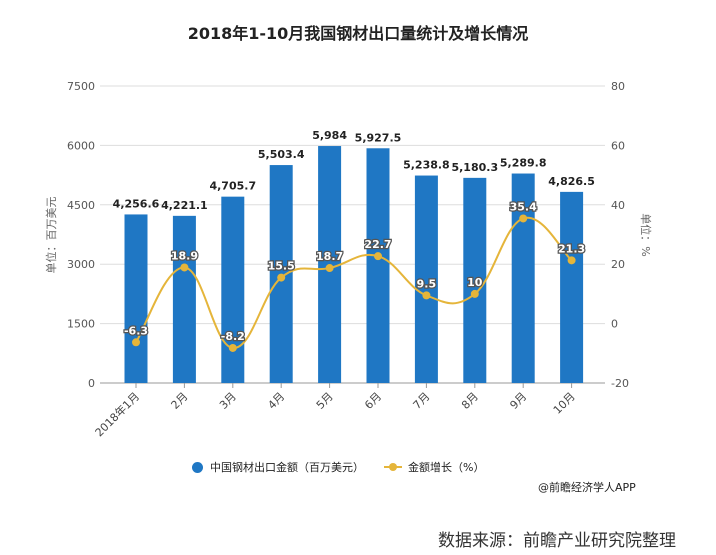  What do you see at coordinates (518, 401) in the screenshot?
I see `x-tick-label: 9月` at bounding box center [518, 401].